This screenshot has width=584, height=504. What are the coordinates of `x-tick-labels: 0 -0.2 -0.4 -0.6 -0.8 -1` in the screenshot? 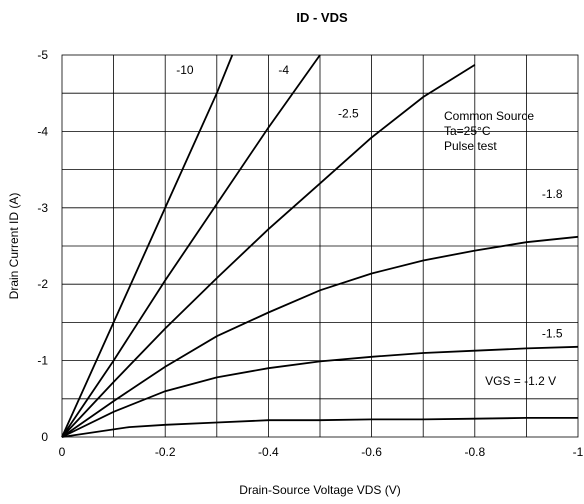 It's located at (321, 452).